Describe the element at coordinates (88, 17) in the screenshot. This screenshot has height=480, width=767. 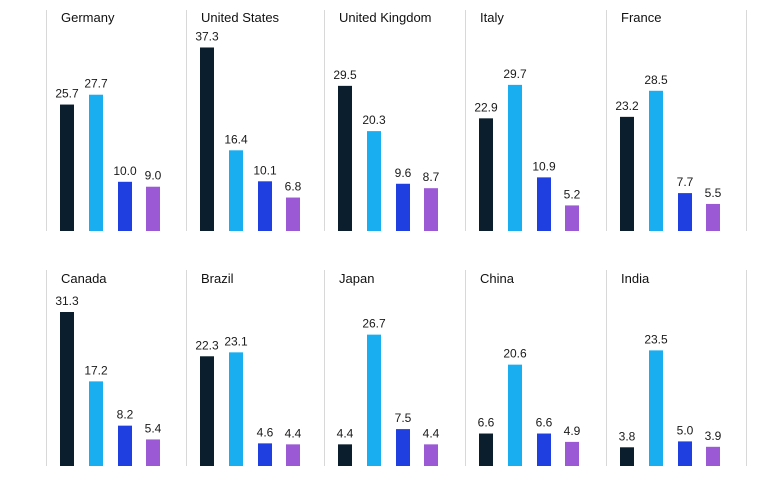
I see `panel-title: Germany` at that location.